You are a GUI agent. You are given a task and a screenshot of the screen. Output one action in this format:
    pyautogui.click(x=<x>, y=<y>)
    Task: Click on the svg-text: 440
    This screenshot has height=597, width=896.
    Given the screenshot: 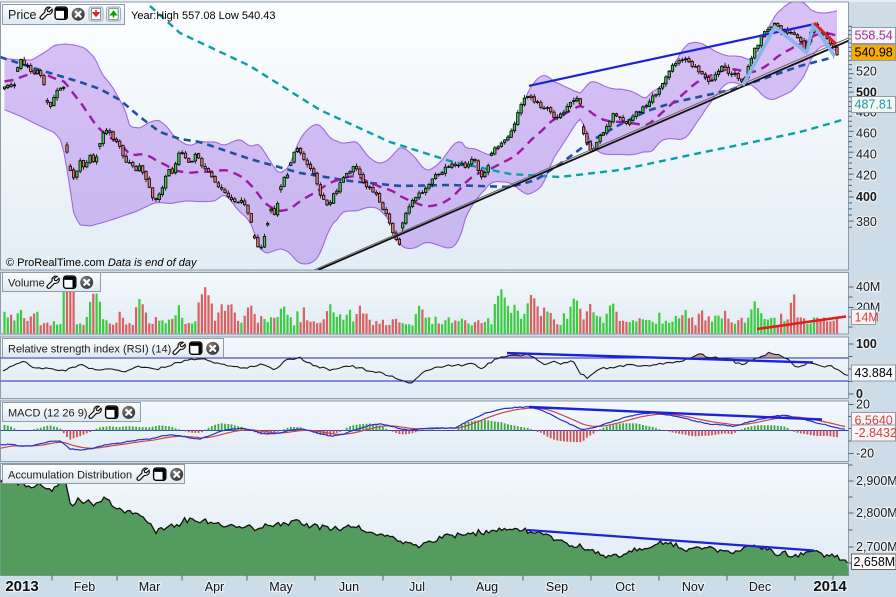 What is the action you would take?
    pyautogui.click(x=866, y=155)
    